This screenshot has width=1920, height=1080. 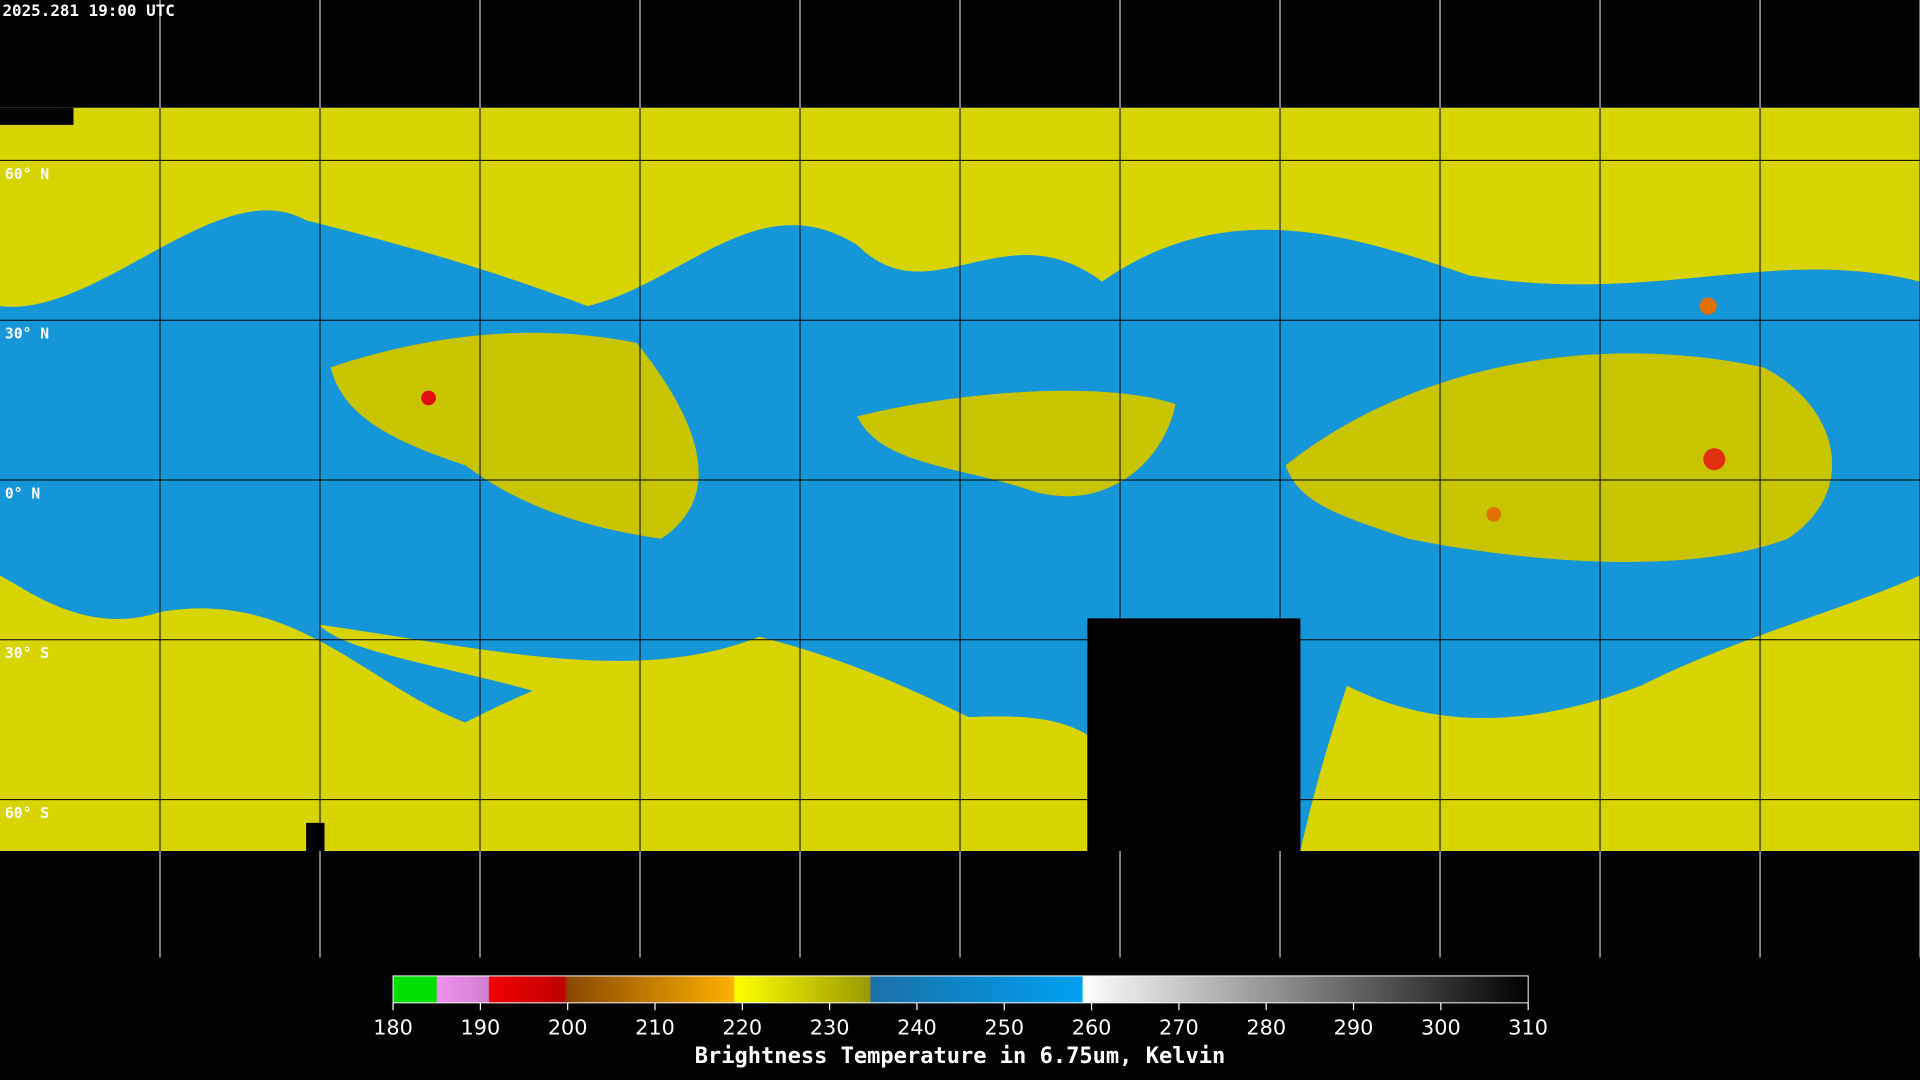 What do you see at coordinates (22, 493) in the screenshot?
I see `latitude-label: 0° N` at bounding box center [22, 493].